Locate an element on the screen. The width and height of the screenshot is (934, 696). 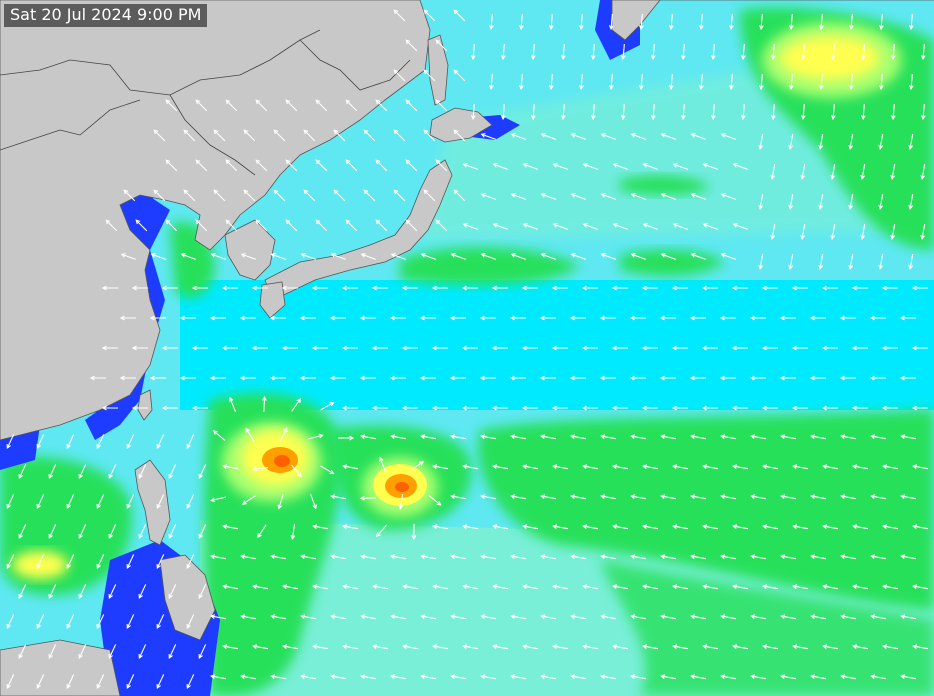
land-korea is located at coordinates (250, 250).